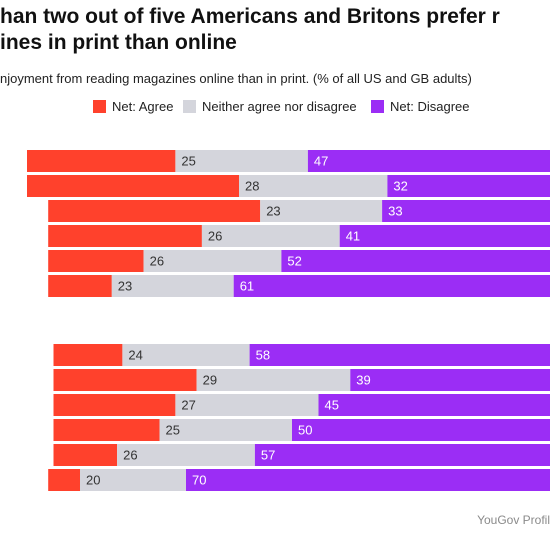  Describe the element at coordinates (199, 480) in the screenshot. I see `data-label-disagree-row-12: 70` at that location.